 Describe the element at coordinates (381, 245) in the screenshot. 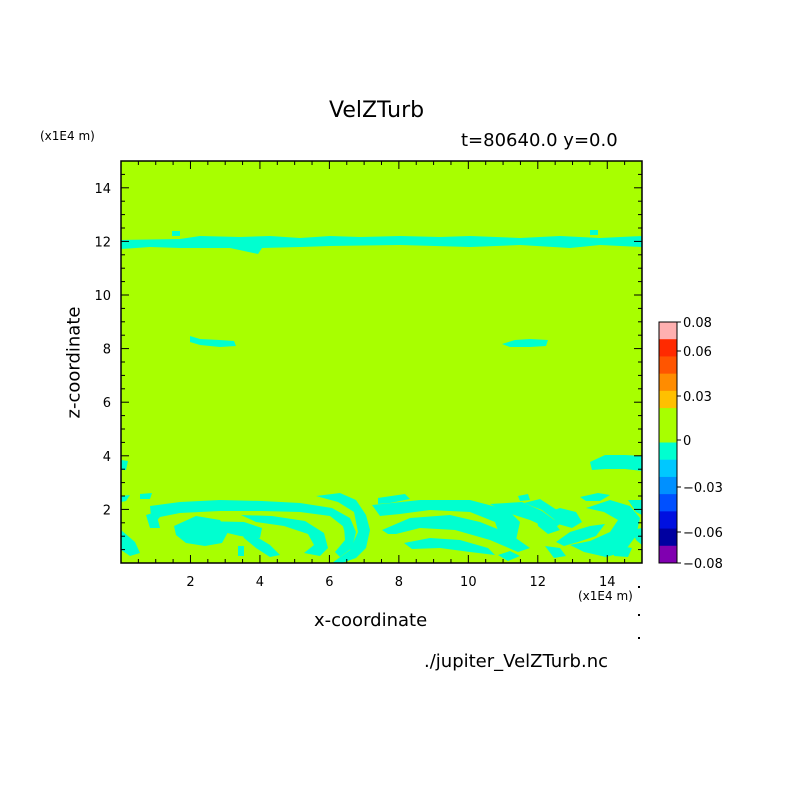

I see `band-z12` at that location.